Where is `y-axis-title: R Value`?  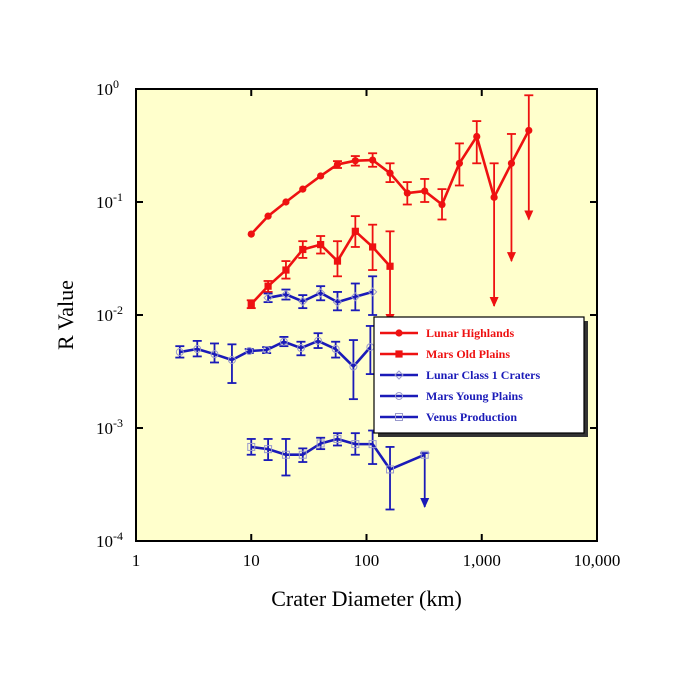
y-axis-title: R Value is located at coordinates (65, 315).